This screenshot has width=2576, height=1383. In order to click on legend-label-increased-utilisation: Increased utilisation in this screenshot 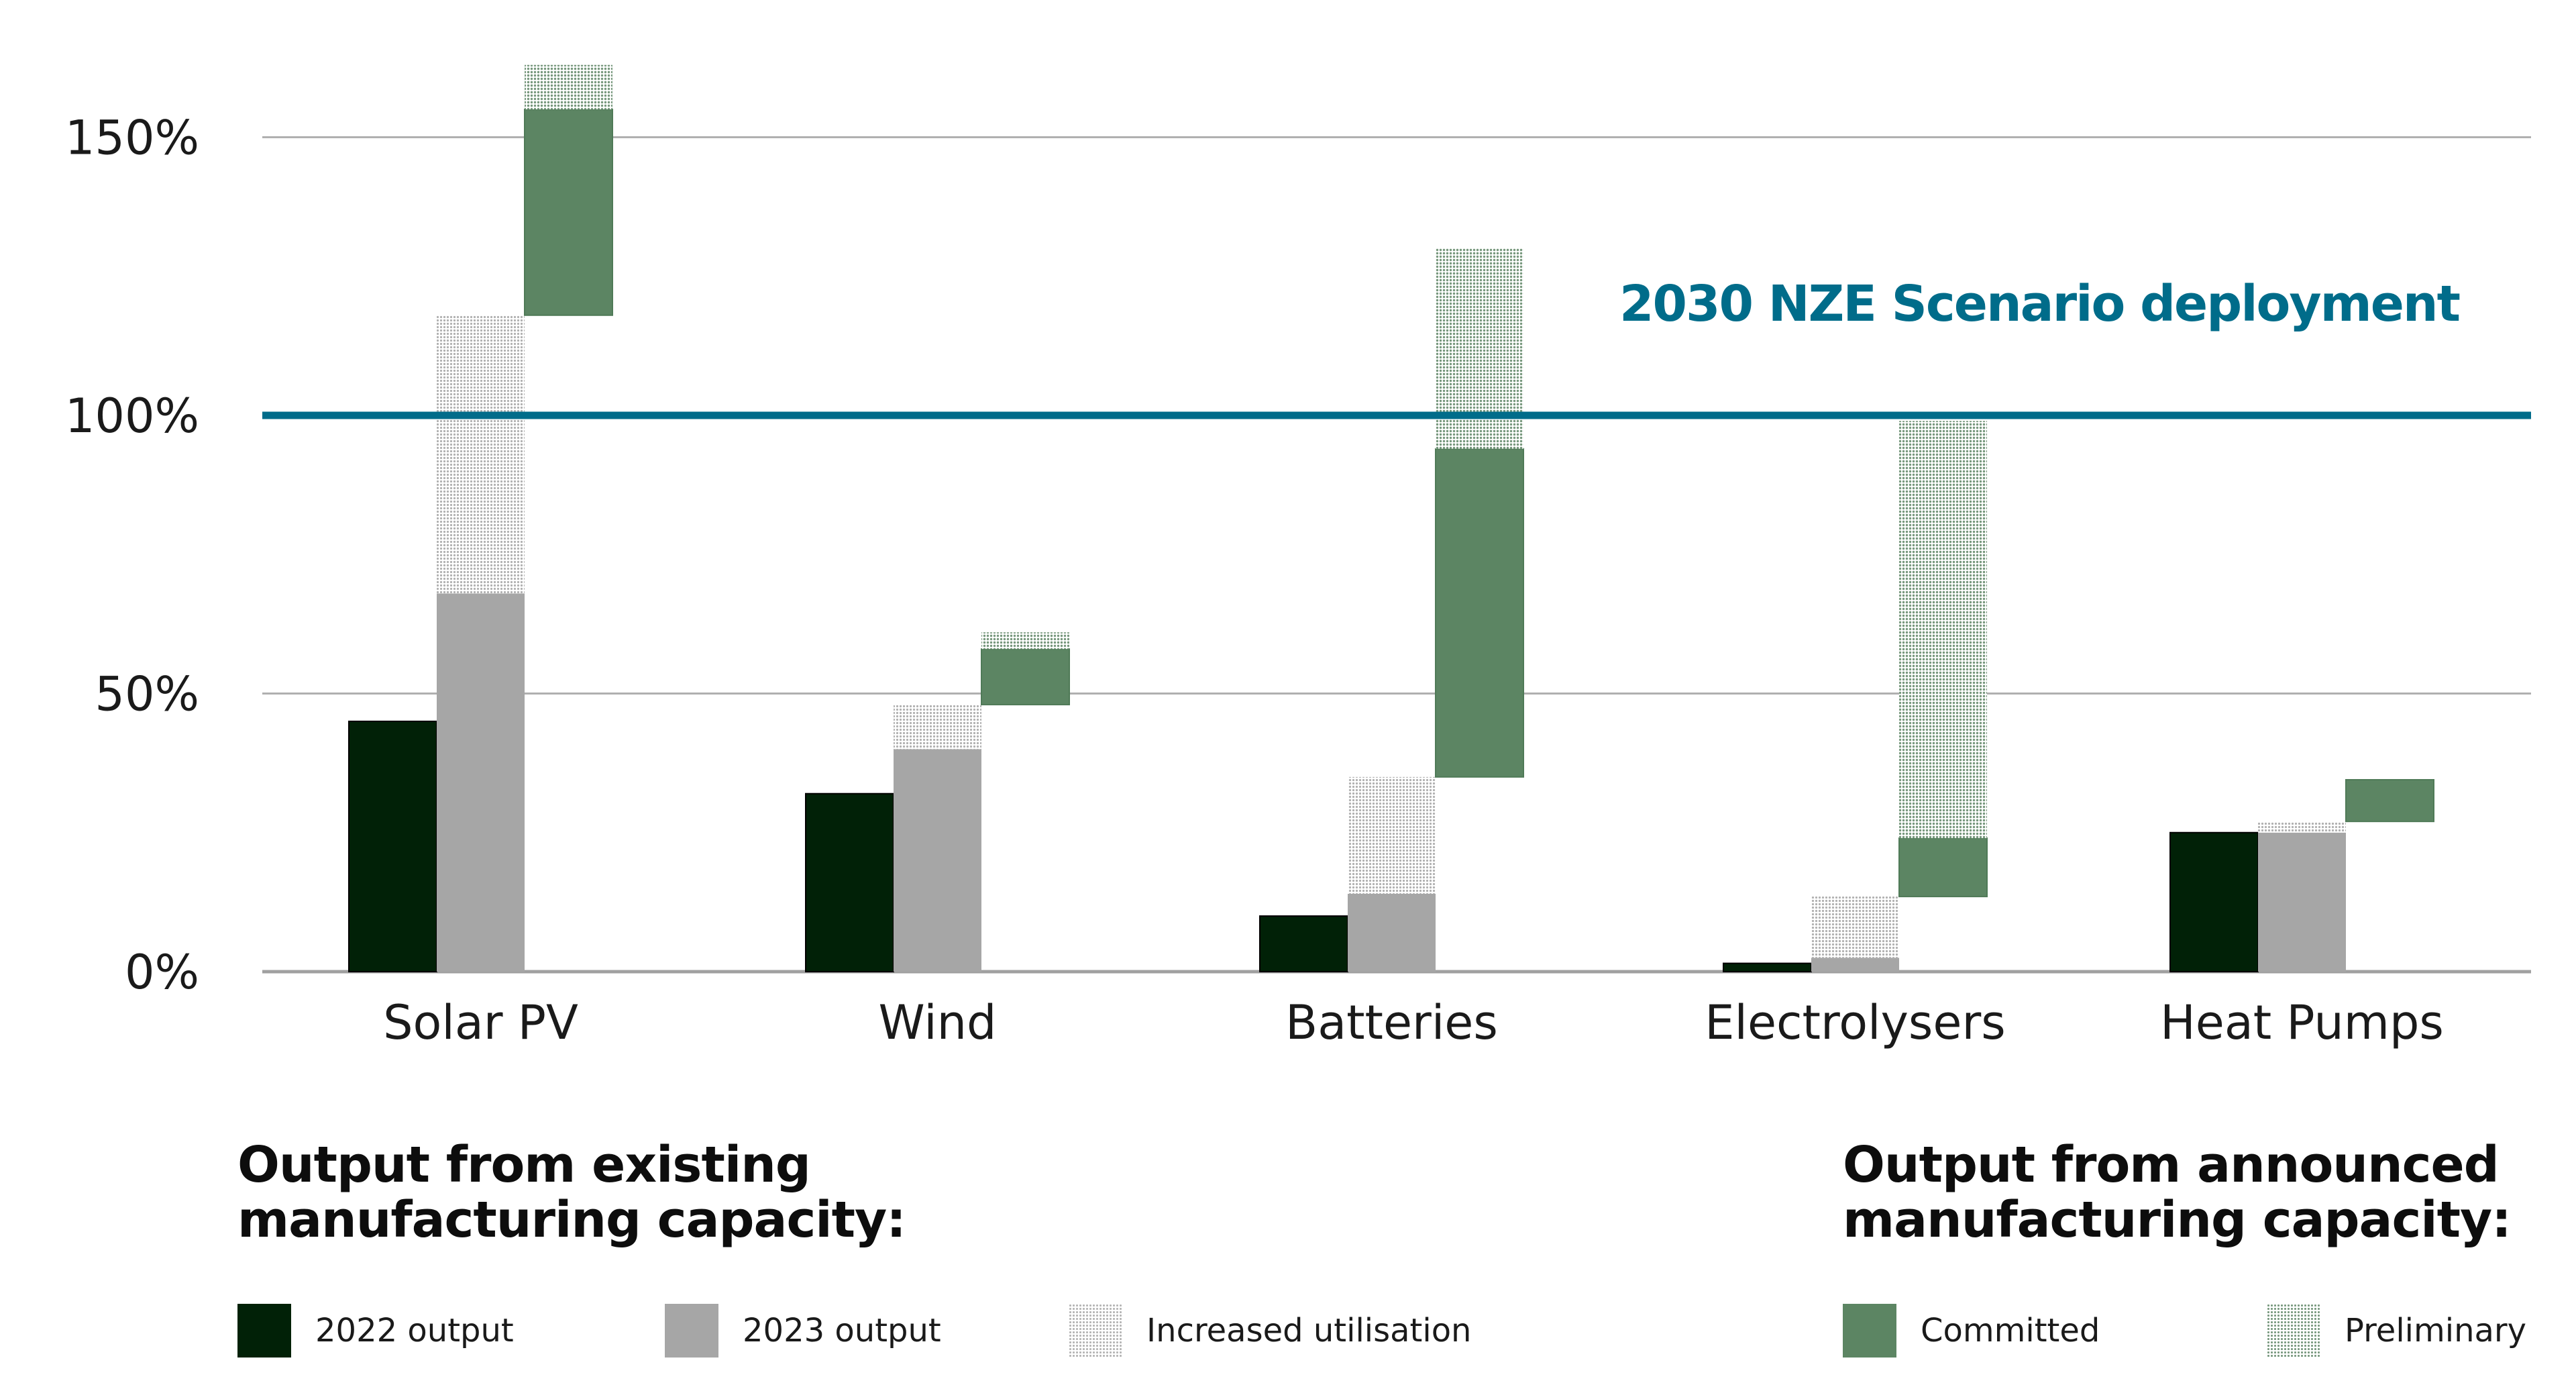, I will do `click(1309, 1330)`.